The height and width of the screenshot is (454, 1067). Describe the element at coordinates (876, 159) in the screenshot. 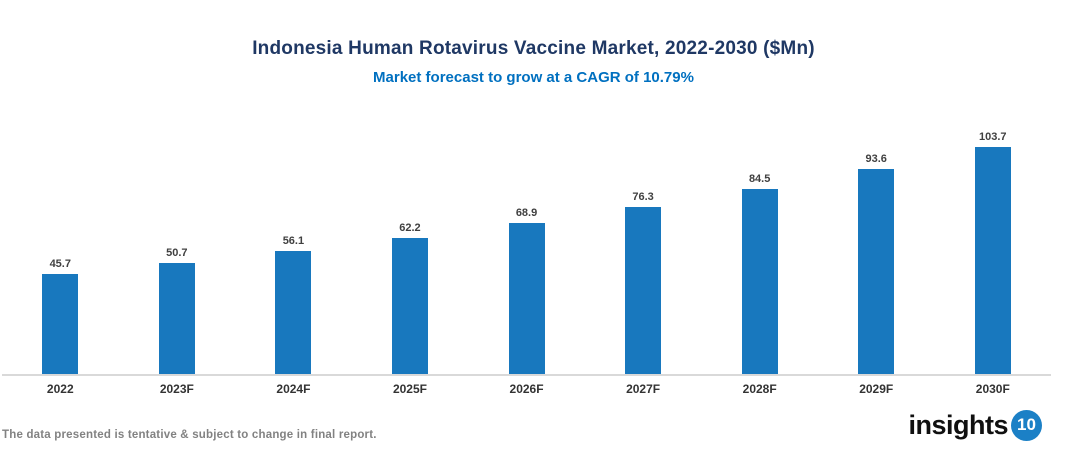

I see `bar-value-label: 93.6` at that location.